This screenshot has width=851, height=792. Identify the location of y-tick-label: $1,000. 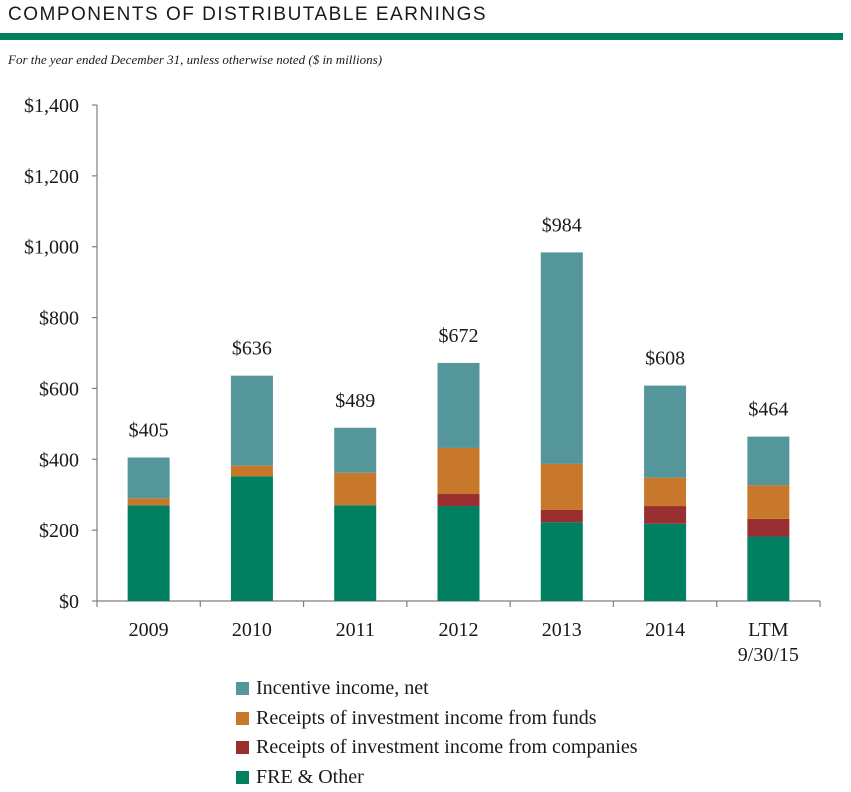
(51, 248).